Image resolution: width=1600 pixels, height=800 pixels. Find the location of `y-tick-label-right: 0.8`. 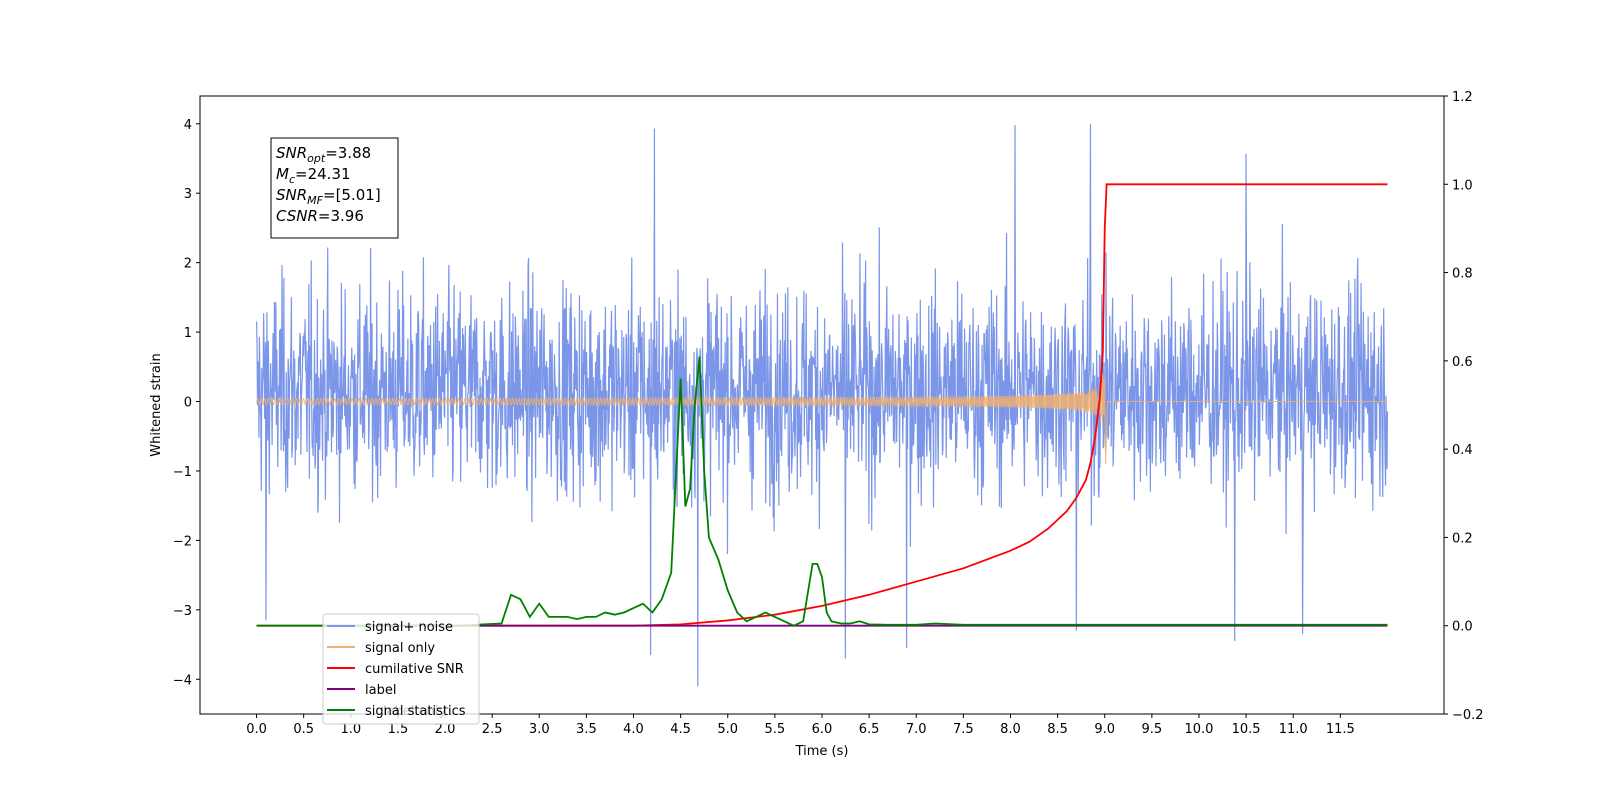

y-tick-label-right: 0.8 is located at coordinates (1462, 274).